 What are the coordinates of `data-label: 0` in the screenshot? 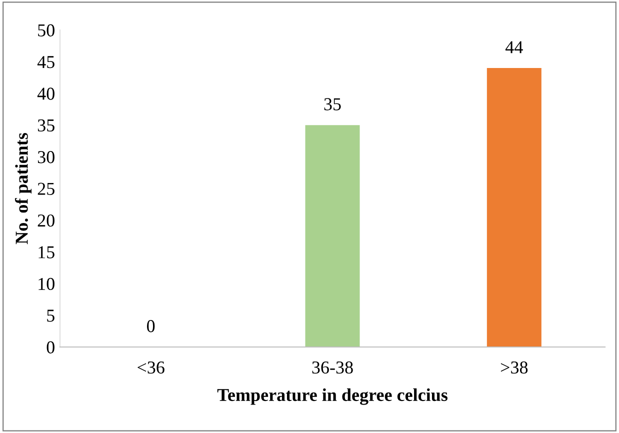 It's located at (151, 326).